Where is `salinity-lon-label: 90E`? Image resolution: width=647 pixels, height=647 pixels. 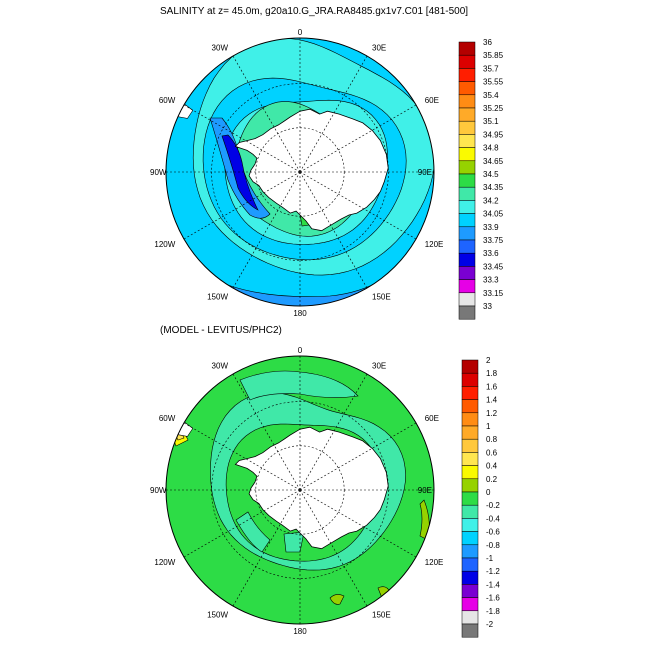
salinity-lon-label: 90E is located at coordinates (425, 172).